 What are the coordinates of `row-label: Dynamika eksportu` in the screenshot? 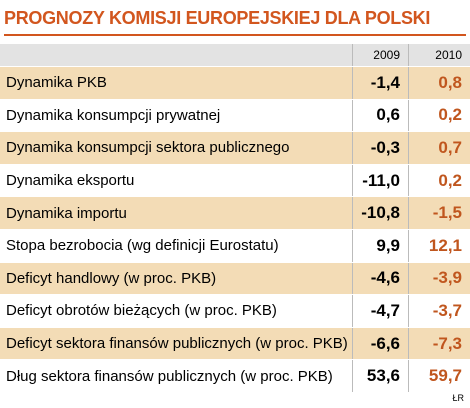 It's located at (70, 181).